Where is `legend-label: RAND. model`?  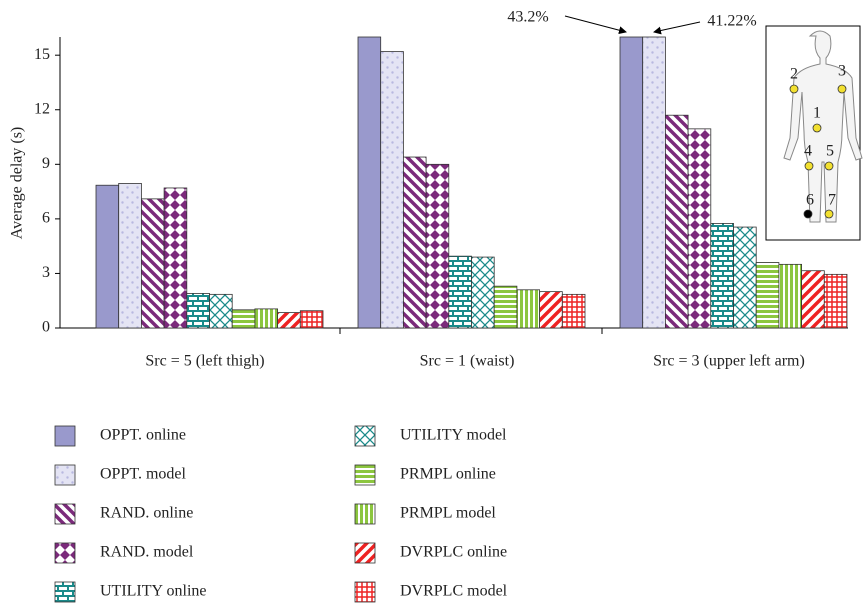 legend-label: RAND. model is located at coordinates (147, 552).